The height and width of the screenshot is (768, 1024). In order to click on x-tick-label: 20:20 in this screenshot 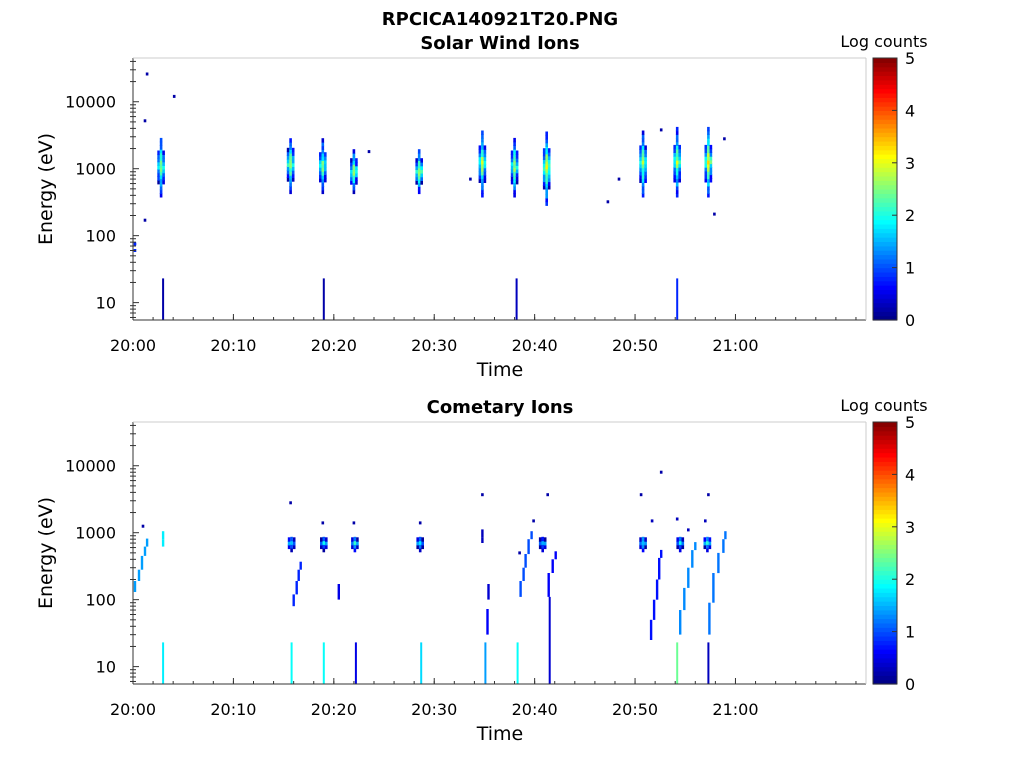, I will do `click(334, 709)`.